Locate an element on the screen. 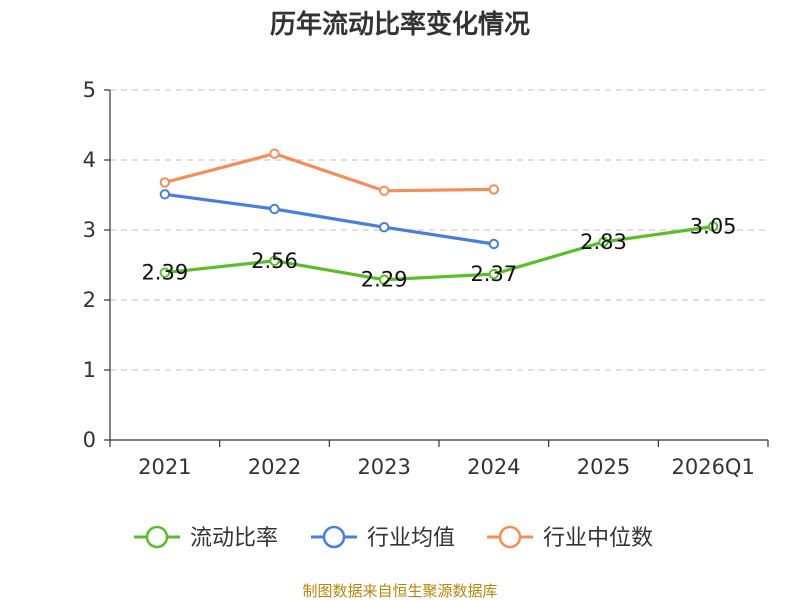  legend-label-2: 行业中位数 is located at coordinates (598, 538).